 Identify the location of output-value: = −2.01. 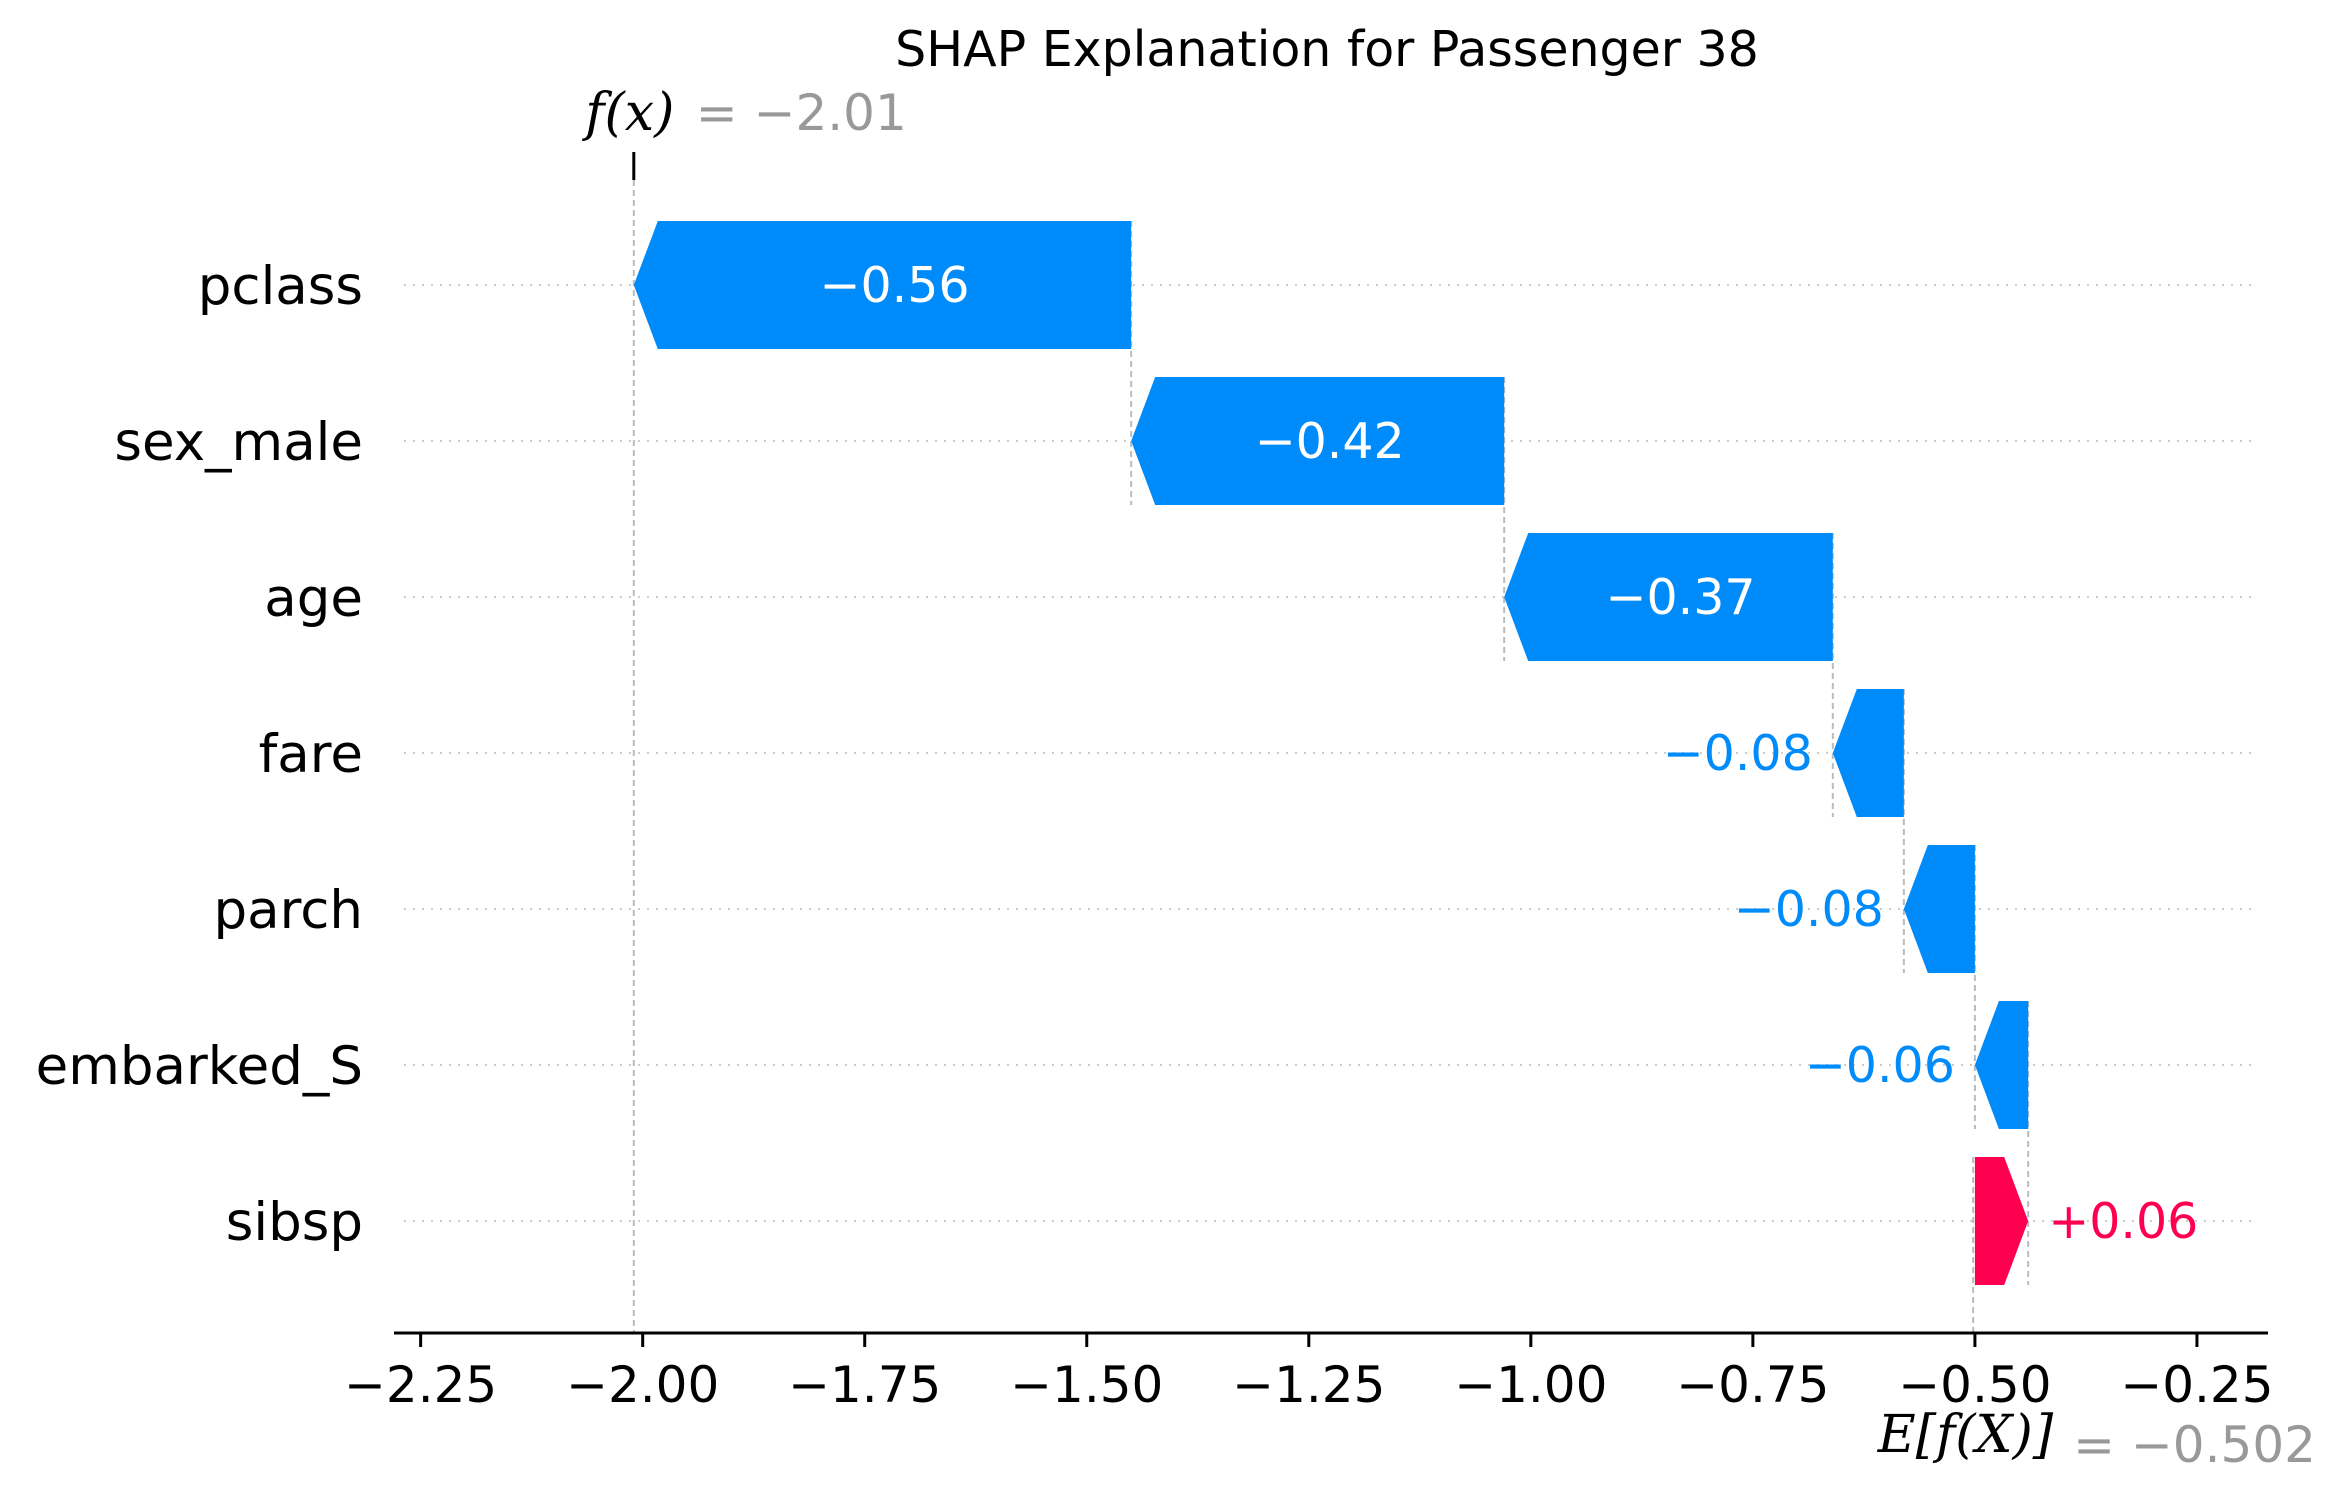
(801, 113).